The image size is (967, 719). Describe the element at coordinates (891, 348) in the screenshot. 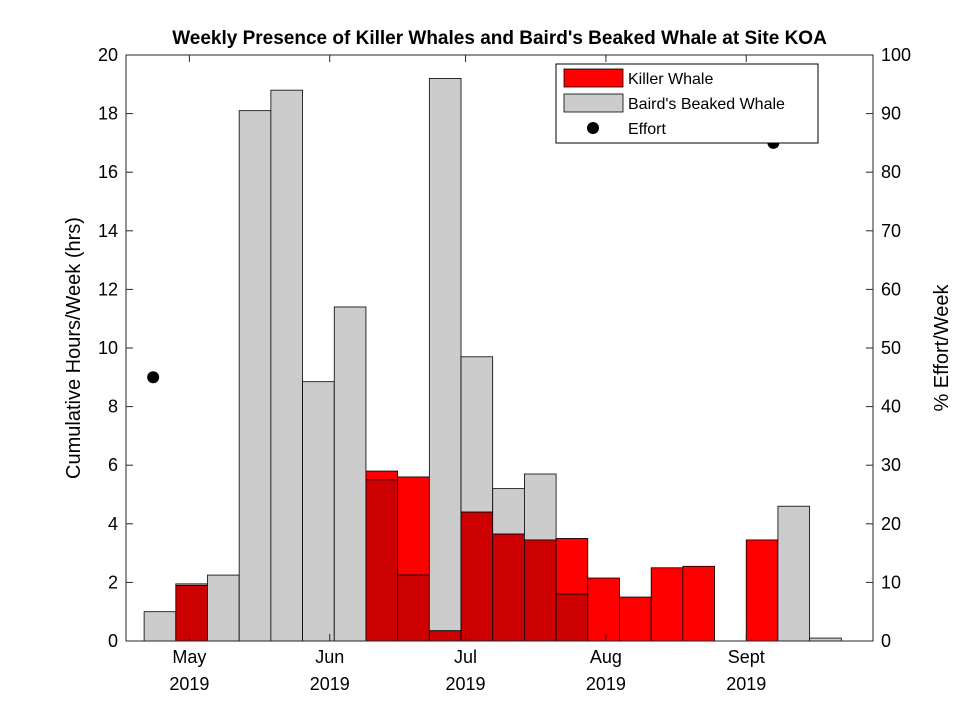

I see `y-tick-label-right: 50` at that location.